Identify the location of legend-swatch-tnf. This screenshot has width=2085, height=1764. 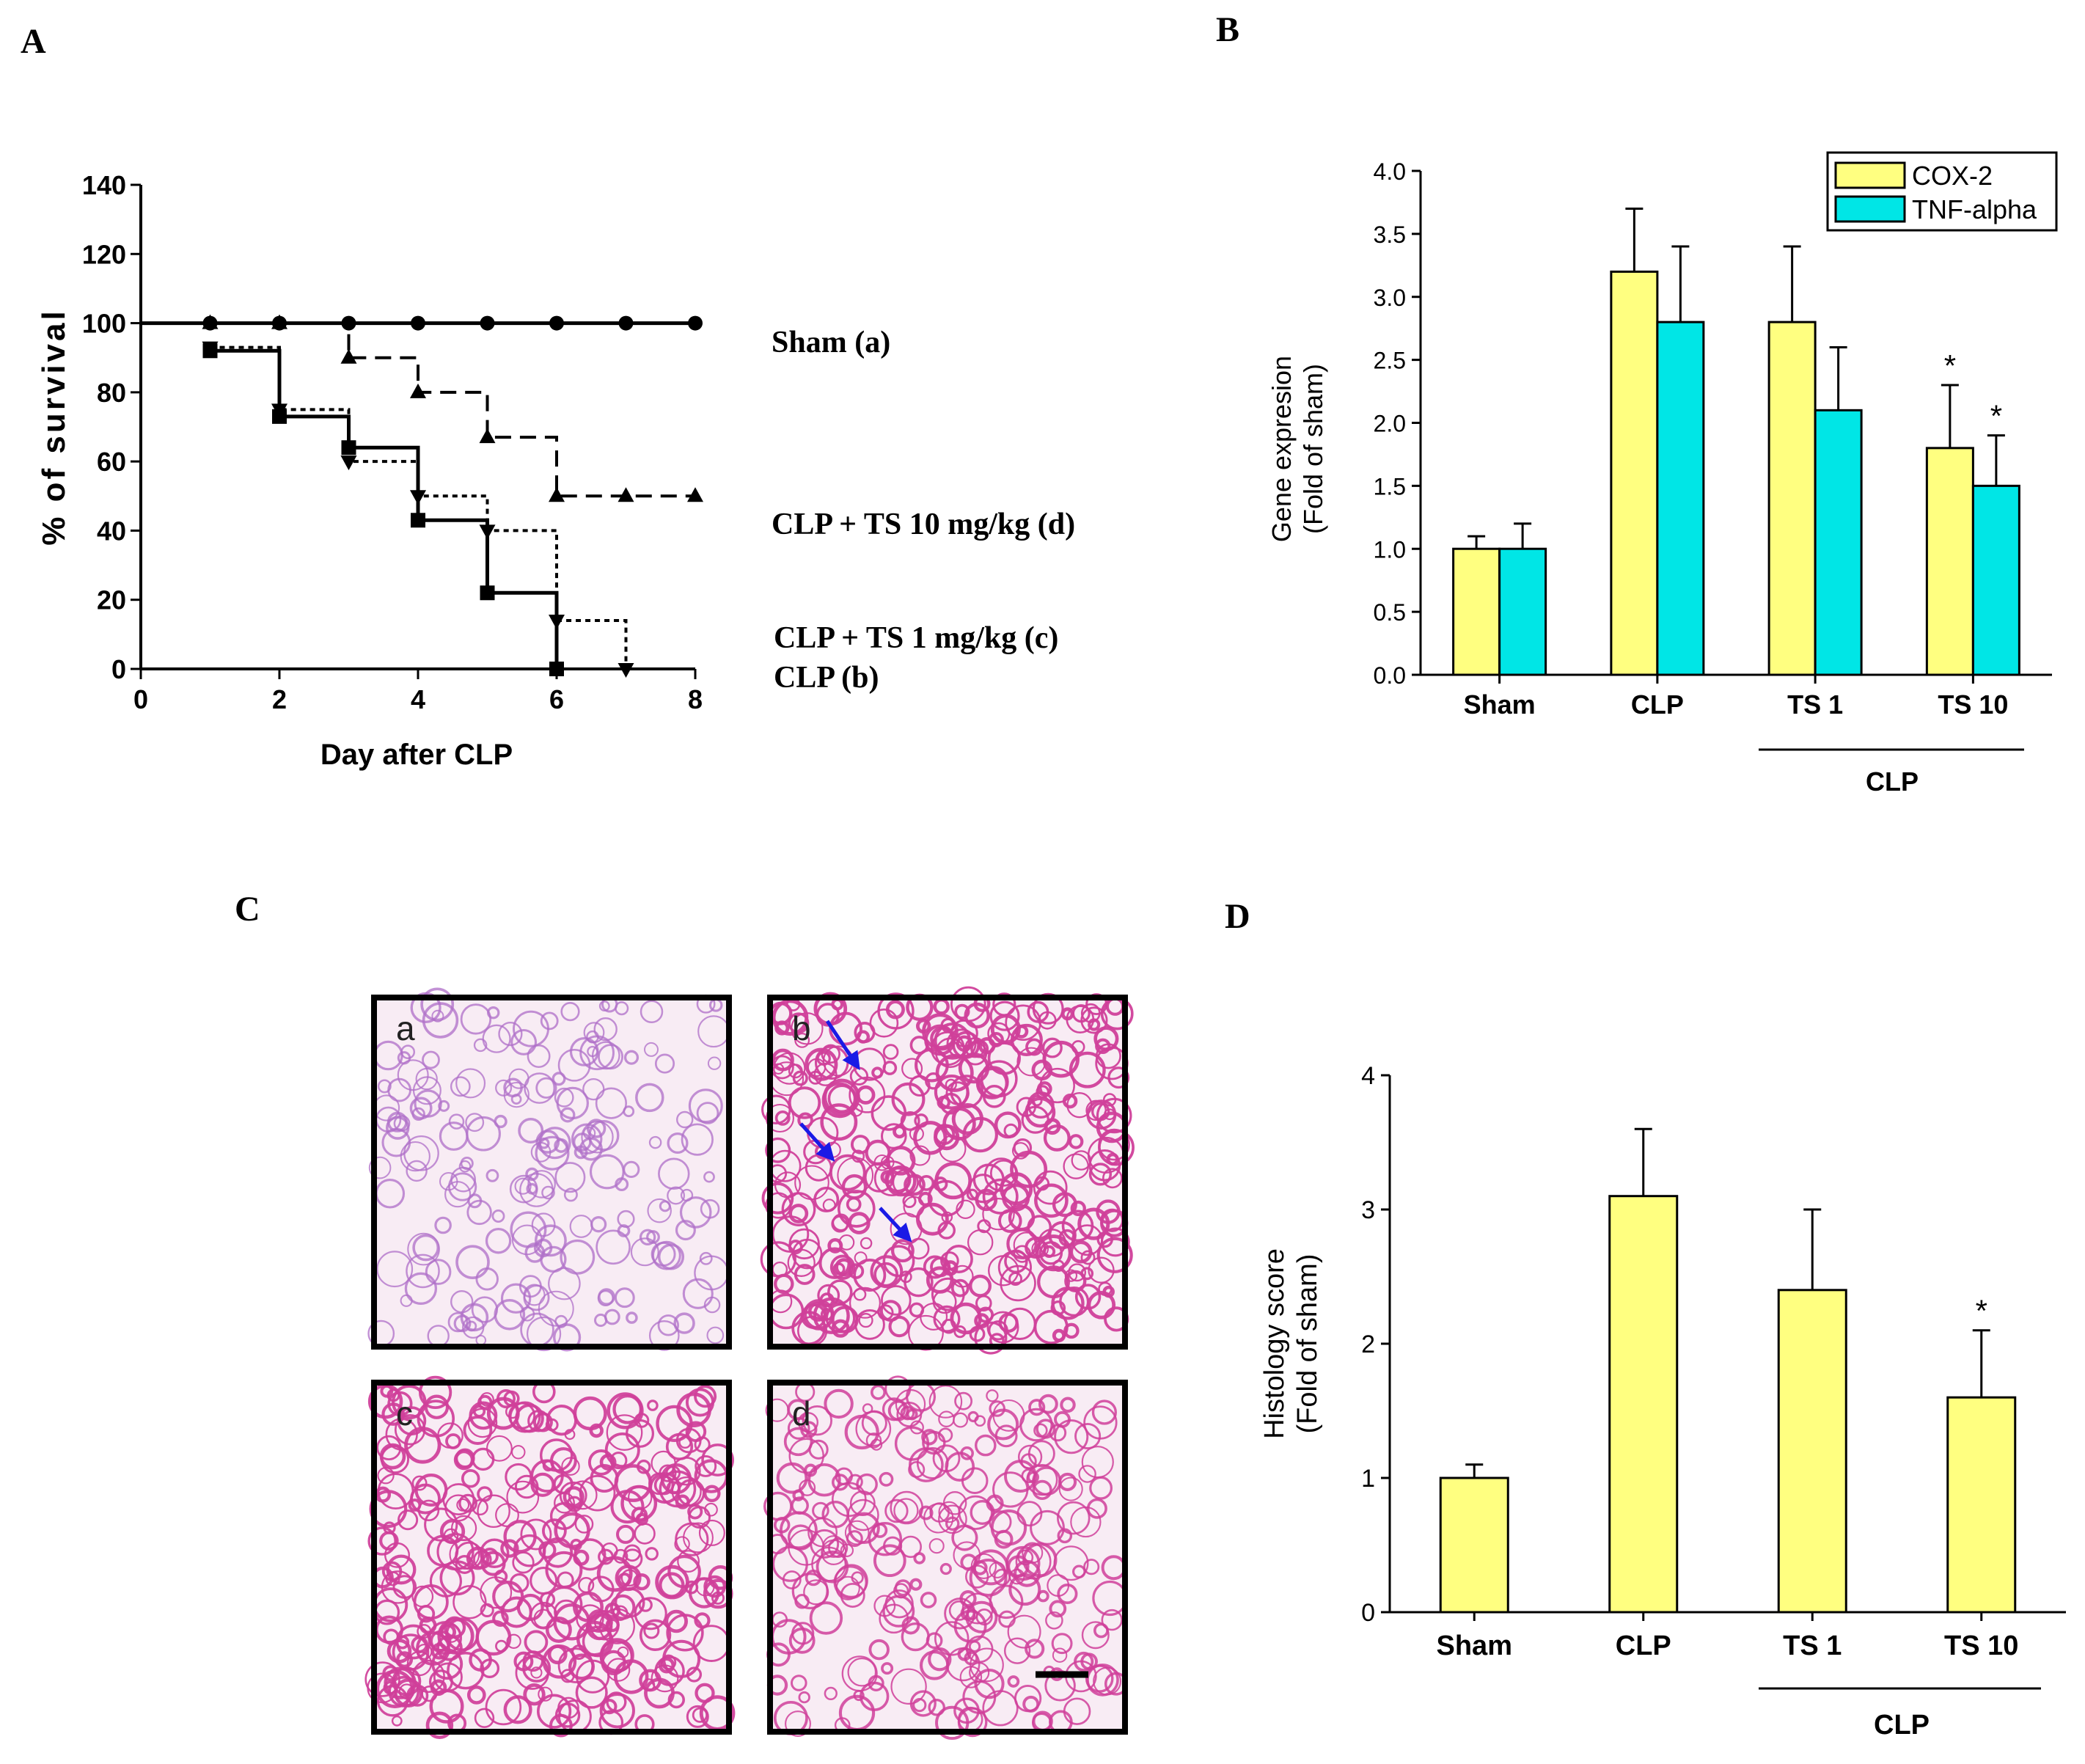
(1870, 209).